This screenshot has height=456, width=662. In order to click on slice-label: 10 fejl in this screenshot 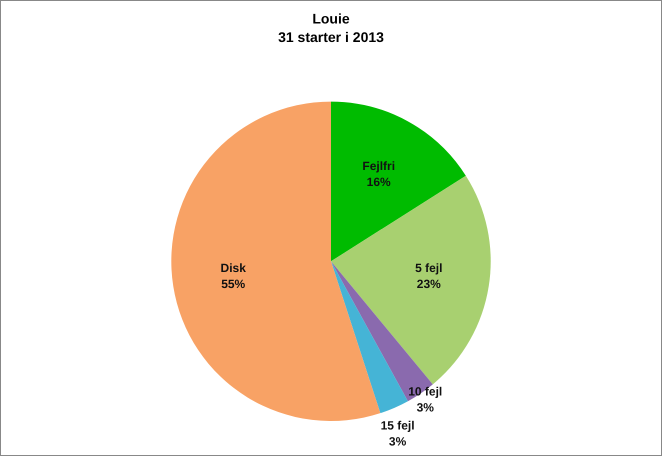, I will do `click(425, 391)`.